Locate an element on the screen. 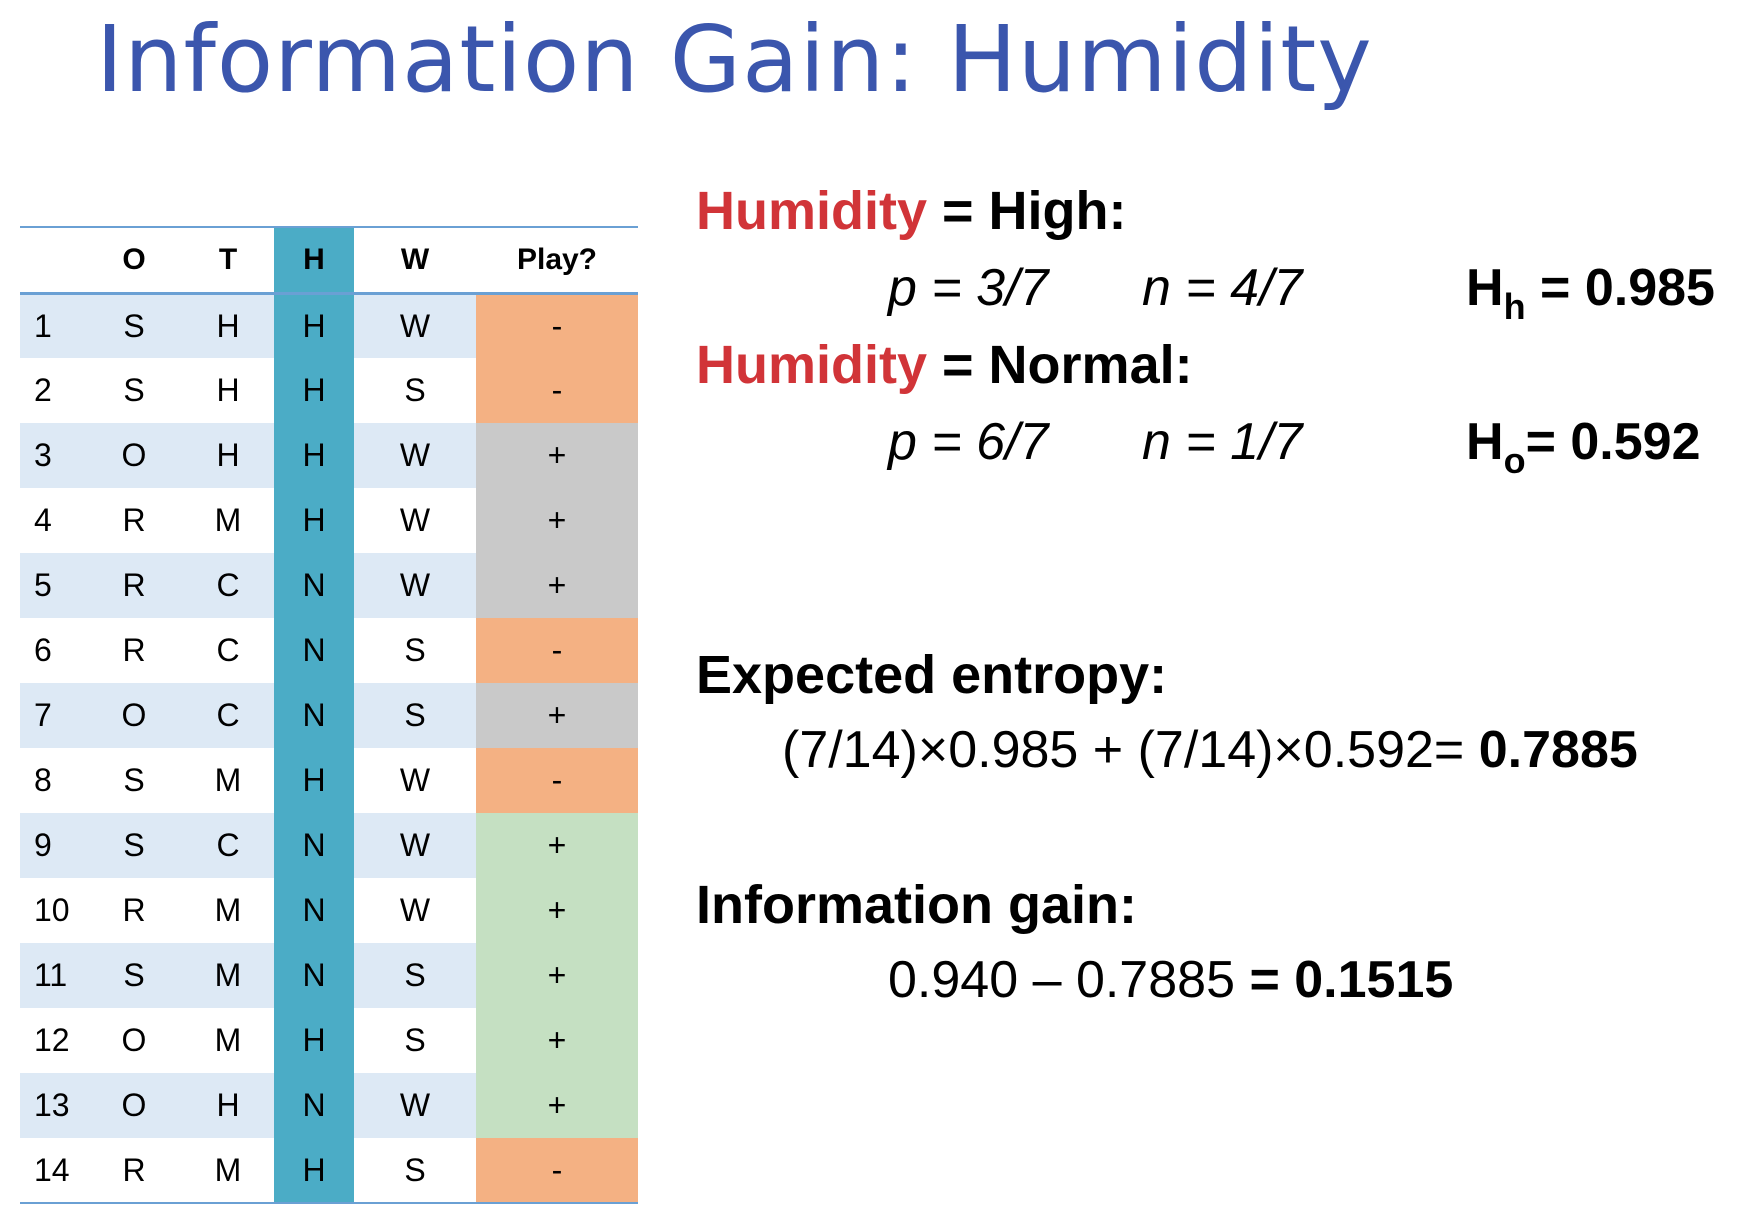 Image resolution: width=1744 pixels, height=1218 pixels. table-row: 13 O H N W + is located at coordinates (329, 1105).